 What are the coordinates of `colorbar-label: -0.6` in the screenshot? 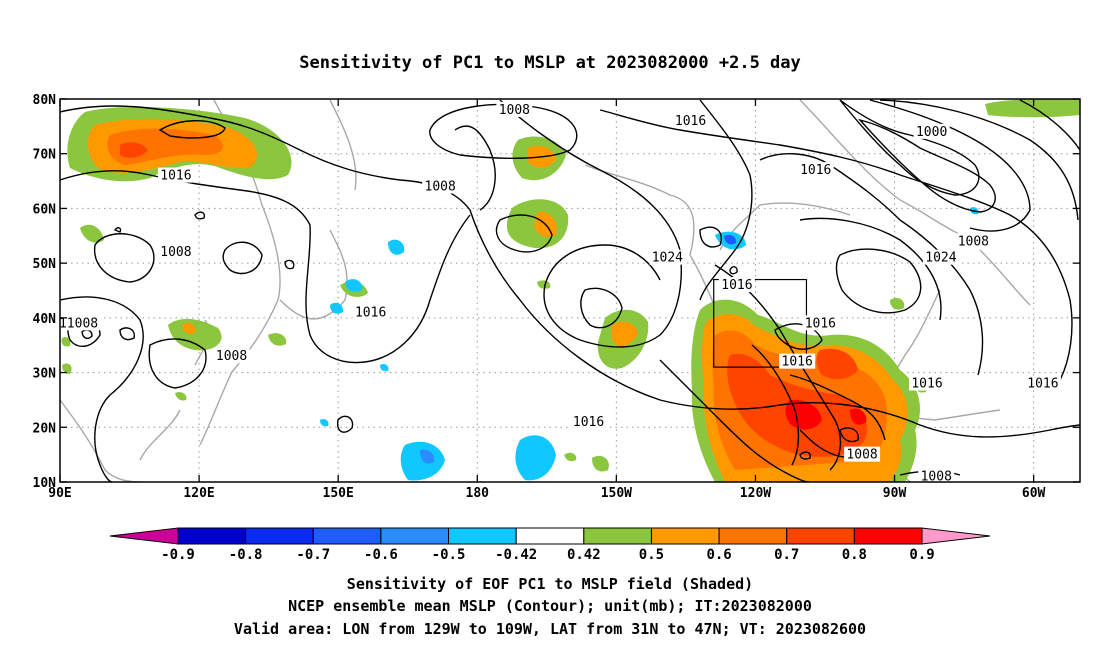 It's located at (381, 555).